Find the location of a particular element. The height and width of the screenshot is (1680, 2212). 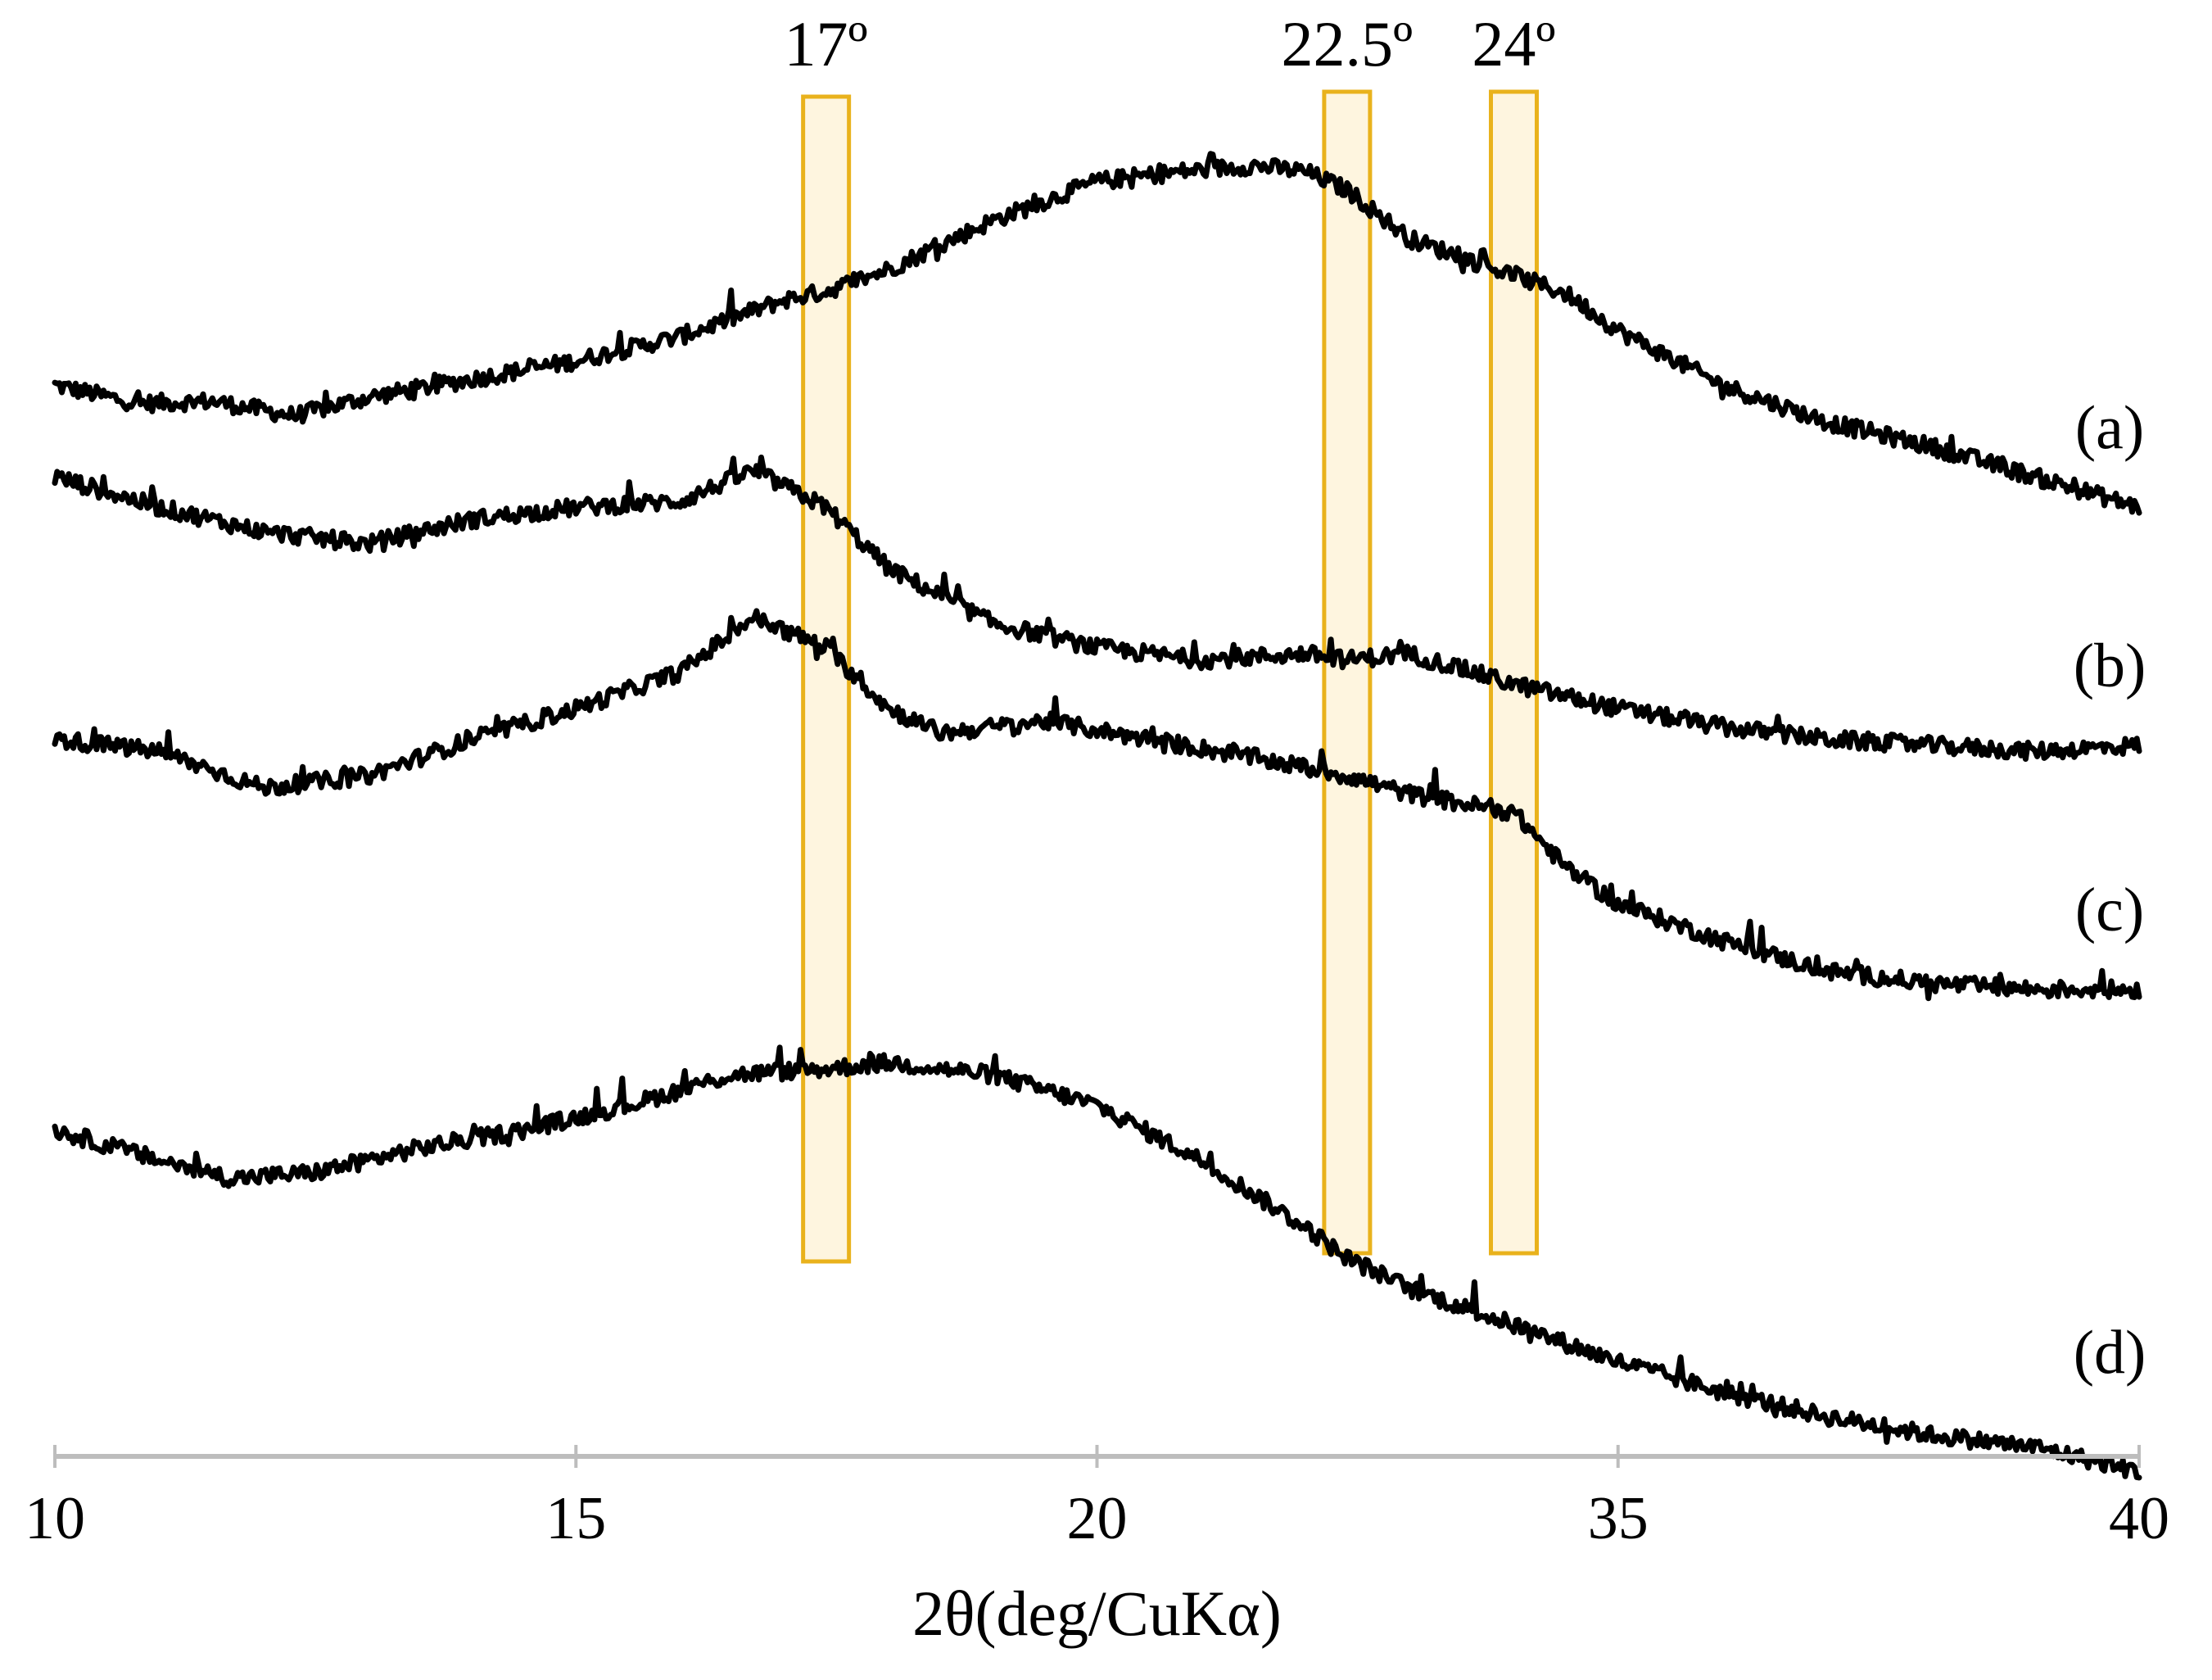

trace-label-a: (a) is located at coordinates (2109, 427).